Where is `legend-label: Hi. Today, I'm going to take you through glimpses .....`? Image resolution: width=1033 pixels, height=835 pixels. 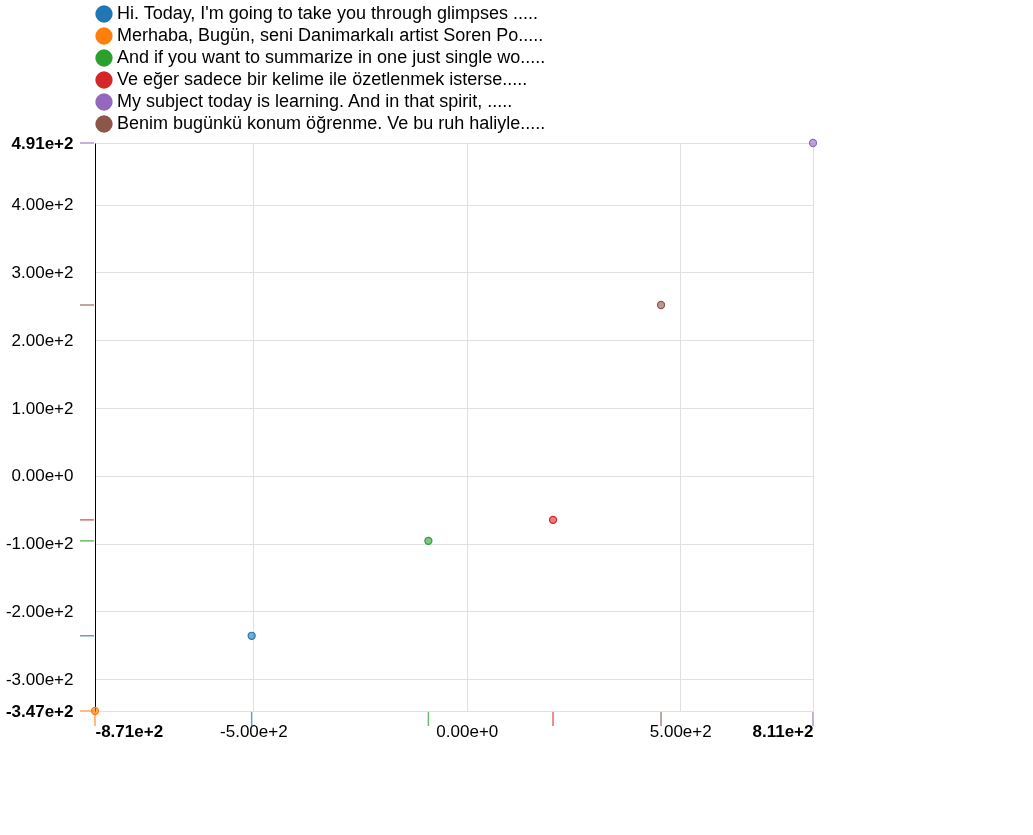
legend-label: Hi. Today, I'm going to take you through glimpses ..... is located at coordinates (327, 13).